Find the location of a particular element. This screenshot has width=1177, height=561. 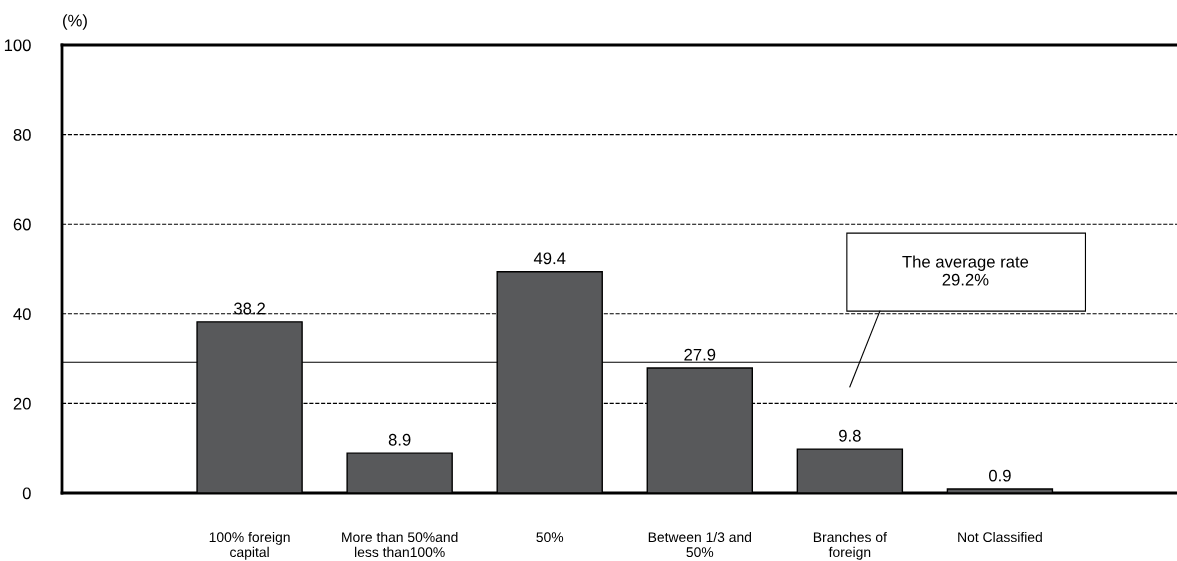

x-tick-label: Not Classified is located at coordinates (1000, 537).